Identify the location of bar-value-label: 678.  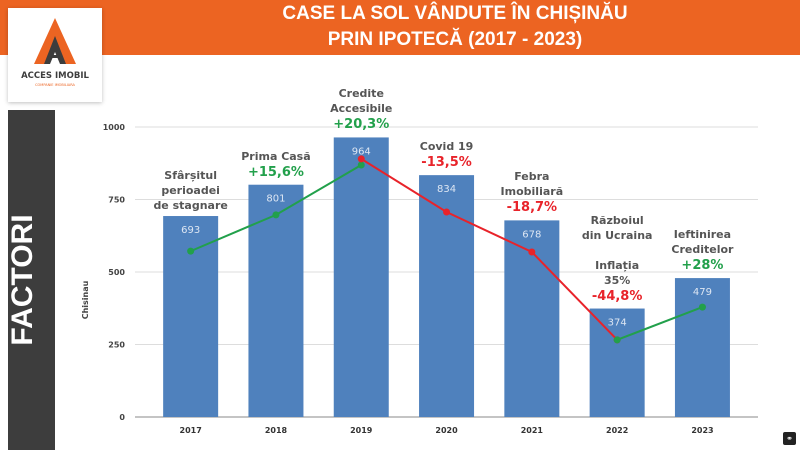
(531, 234).